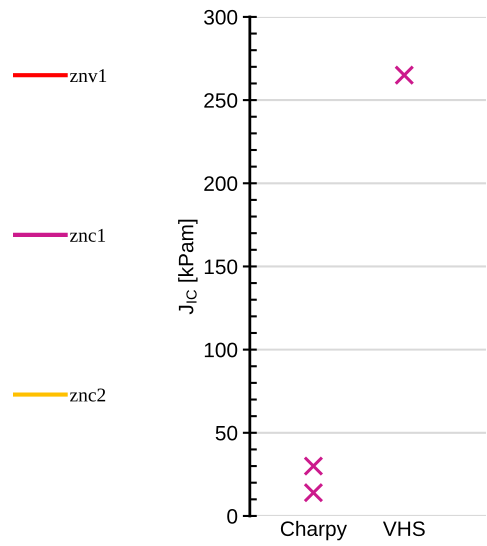 This screenshot has width=487, height=546. I want to click on legend-label: znc1, so click(88, 235).